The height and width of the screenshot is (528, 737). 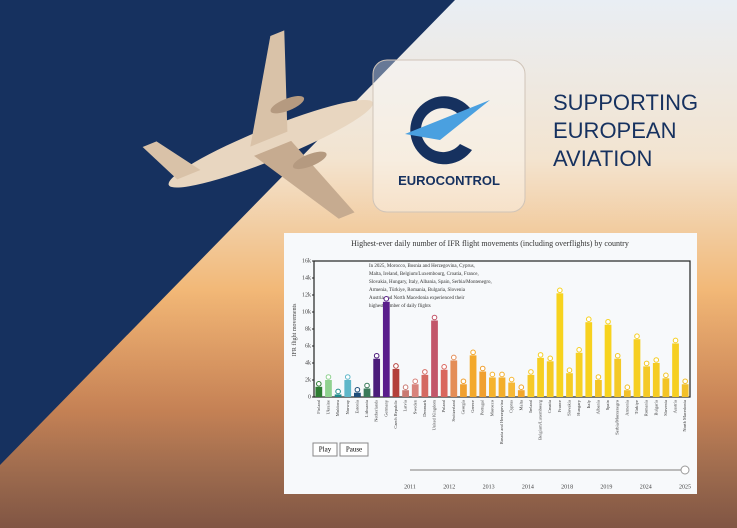 What do you see at coordinates (308, 329) in the screenshot?
I see `y-tick-label: 8k` at bounding box center [308, 329].